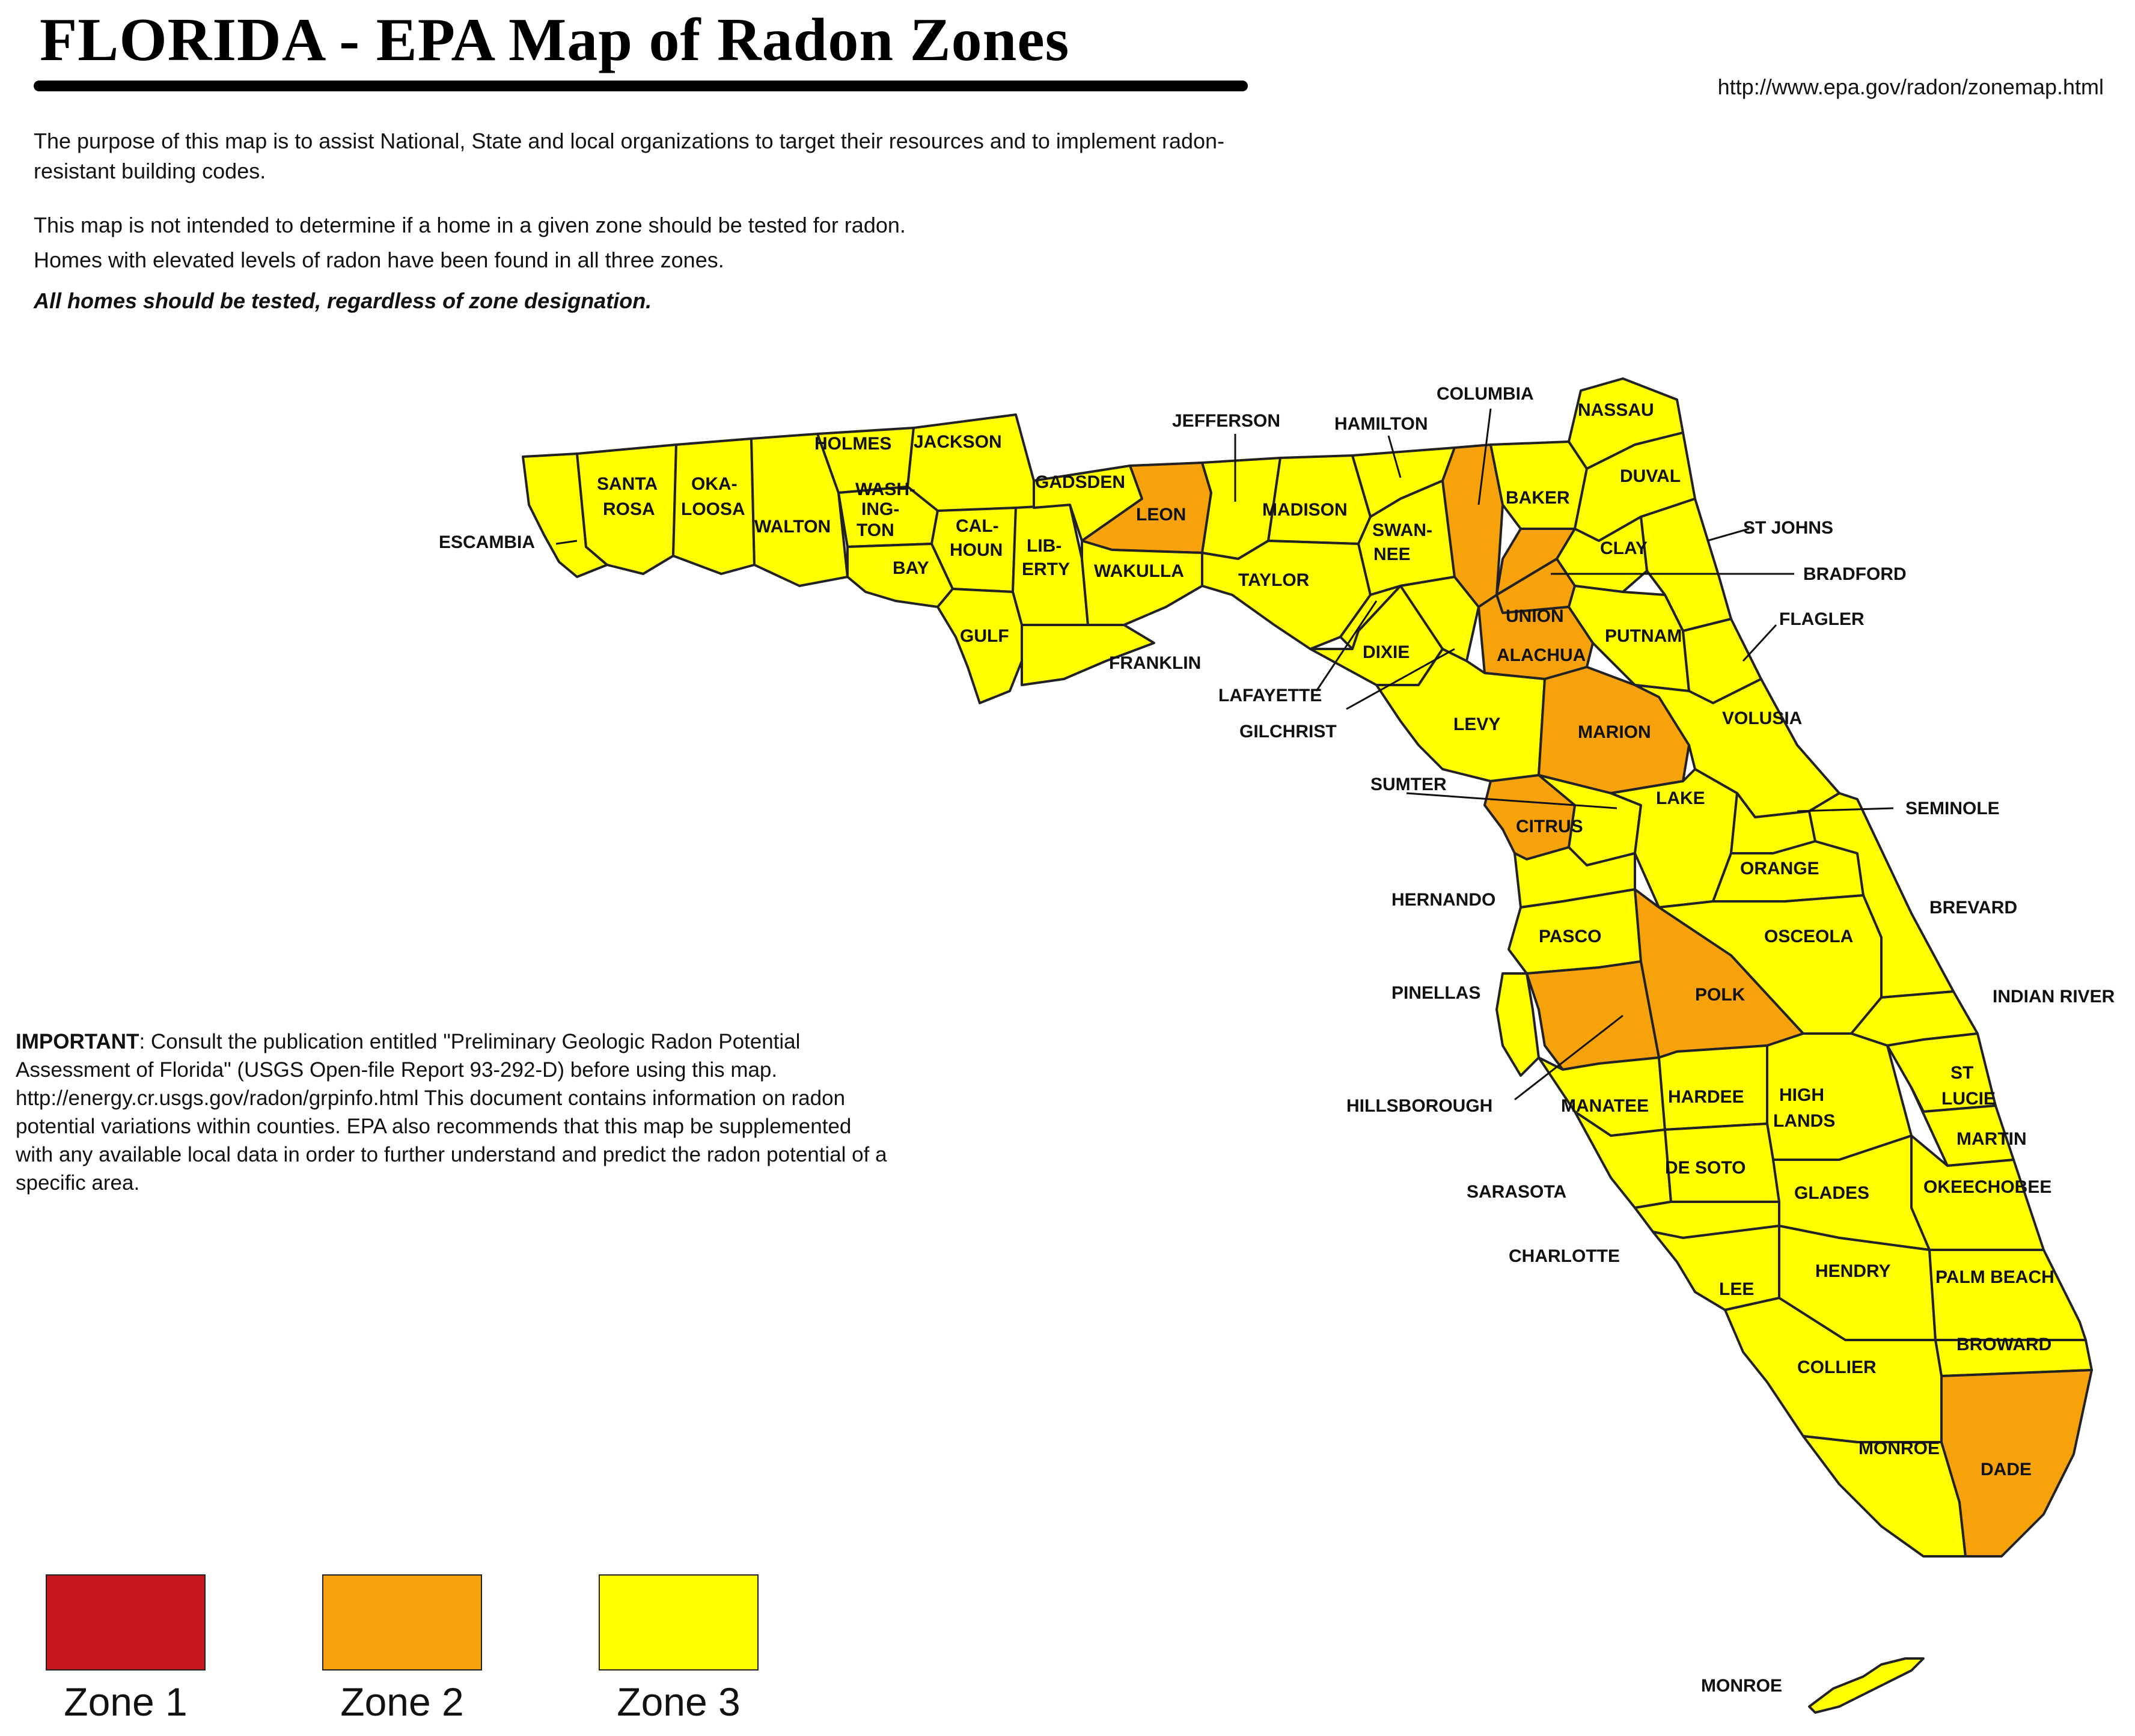  Describe the element at coordinates (958, 442) in the screenshot. I see `label-jackson: JACKSON` at that location.